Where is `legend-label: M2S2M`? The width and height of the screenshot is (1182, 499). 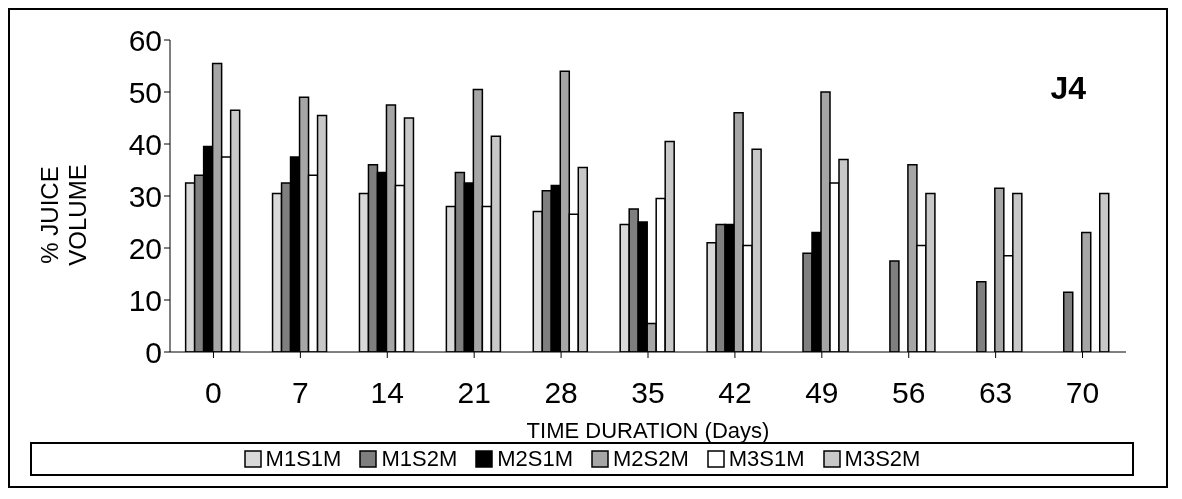
legend-label: M2S2M is located at coordinates (651, 459).